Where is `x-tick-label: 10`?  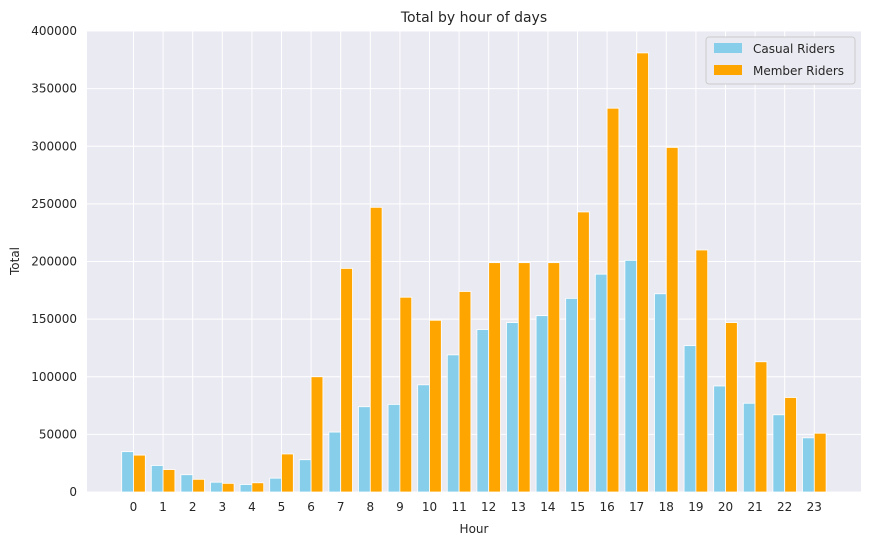
x-tick-label: 10 is located at coordinates (429, 507).